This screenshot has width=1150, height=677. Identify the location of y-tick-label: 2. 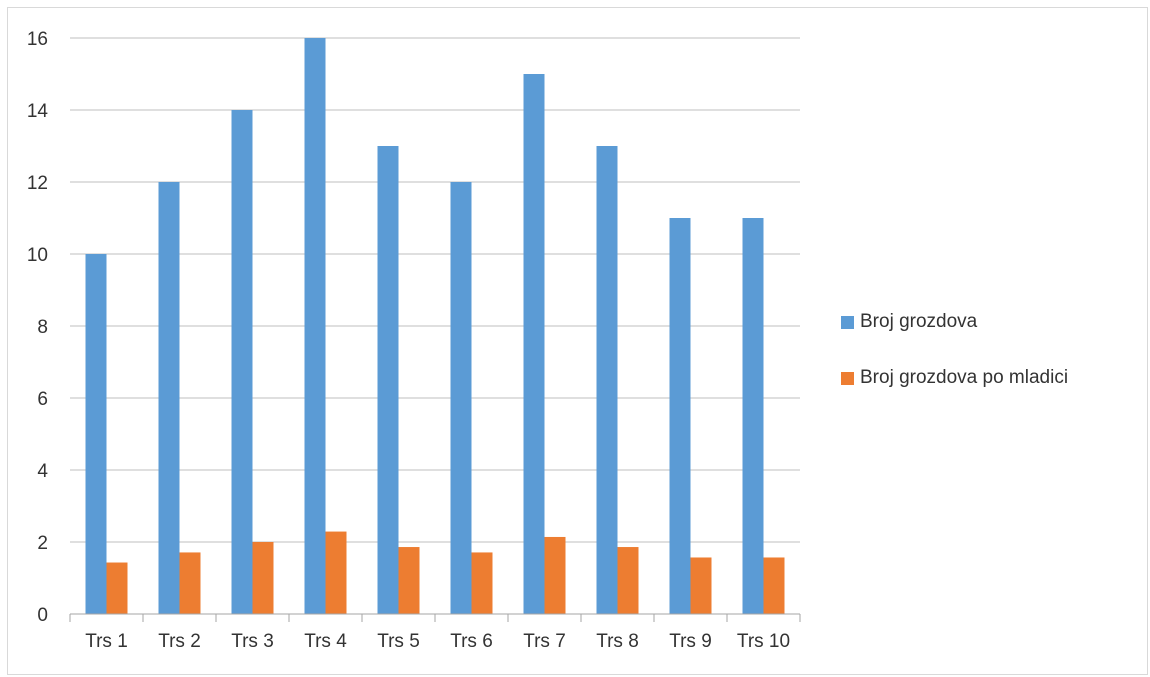
(42, 543).